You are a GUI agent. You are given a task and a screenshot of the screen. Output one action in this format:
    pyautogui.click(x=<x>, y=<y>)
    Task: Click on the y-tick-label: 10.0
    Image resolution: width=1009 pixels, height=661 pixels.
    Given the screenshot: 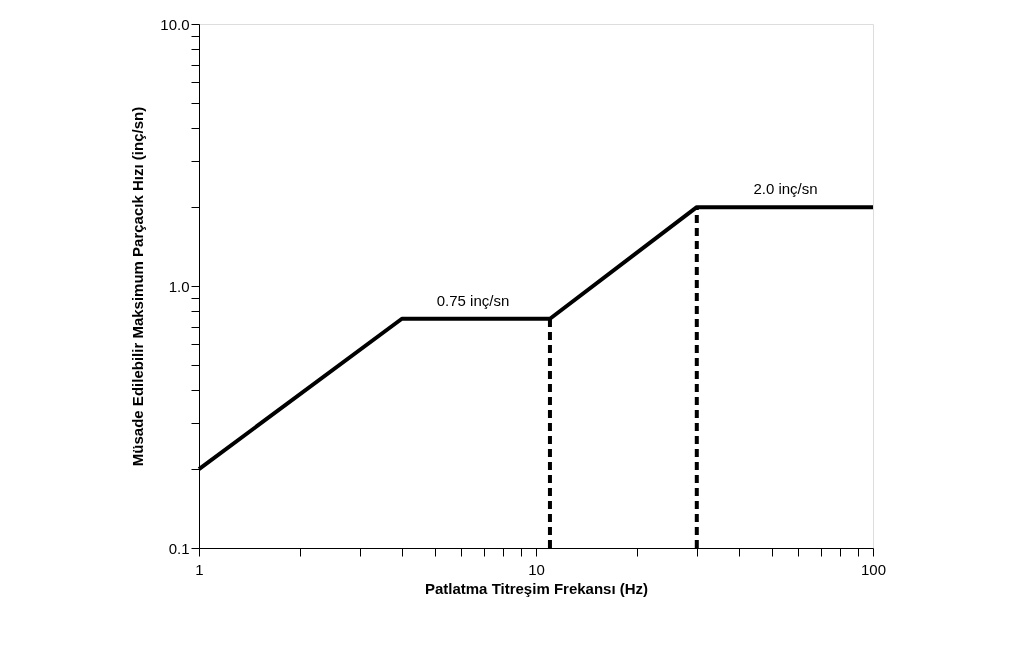 What is the action you would take?
    pyautogui.click(x=175, y=24)
    